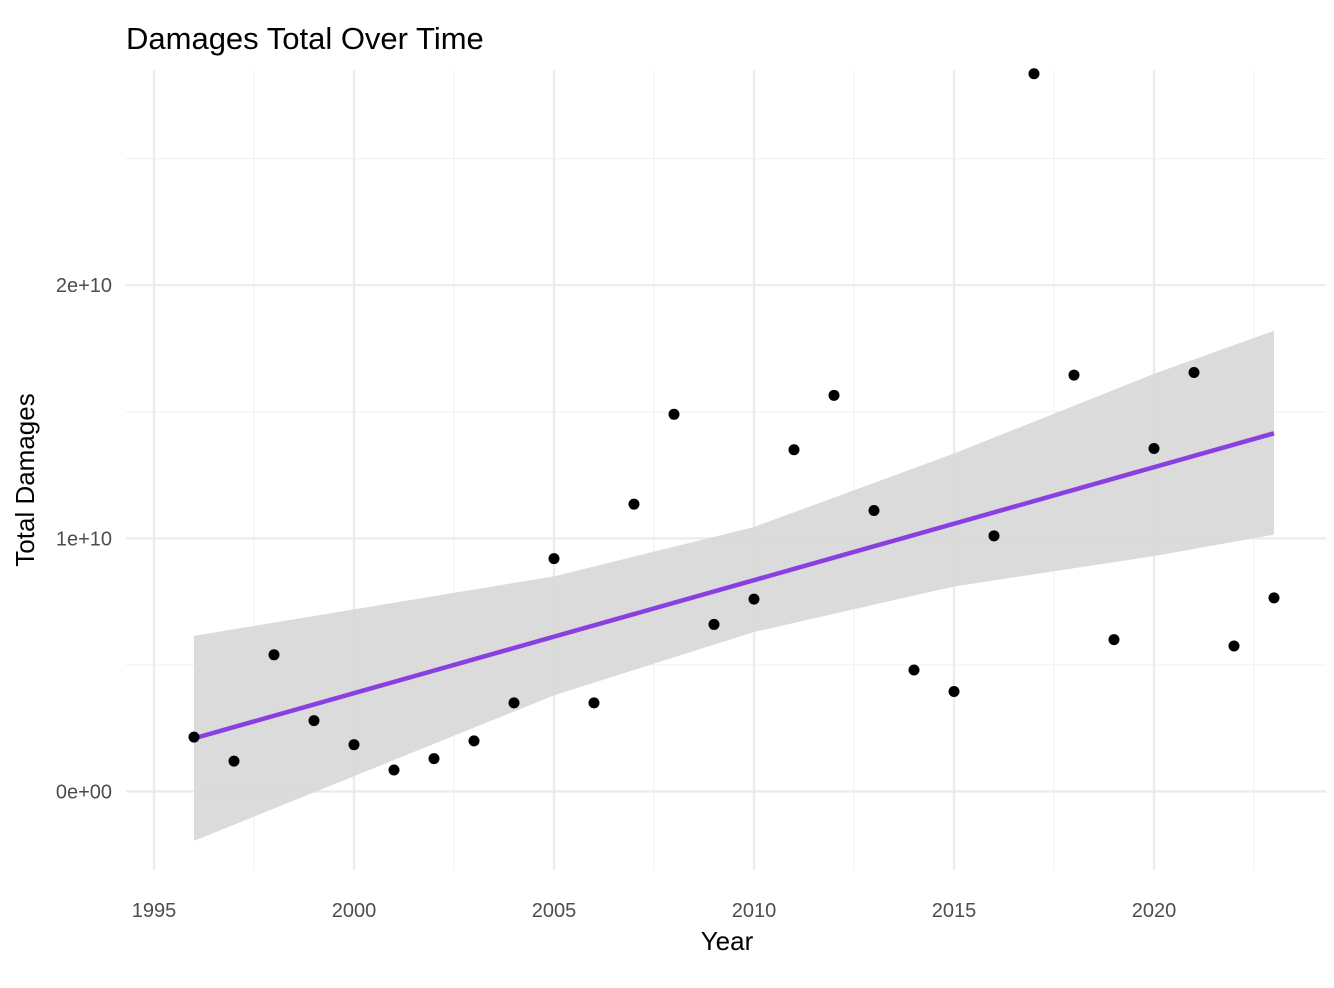 Image resolution: width=1334 pixels, height=988 pixels. Describe the element at coordinates (84, 793) in the screenshot. I see `y-tick-label: 0e+00` at that location.